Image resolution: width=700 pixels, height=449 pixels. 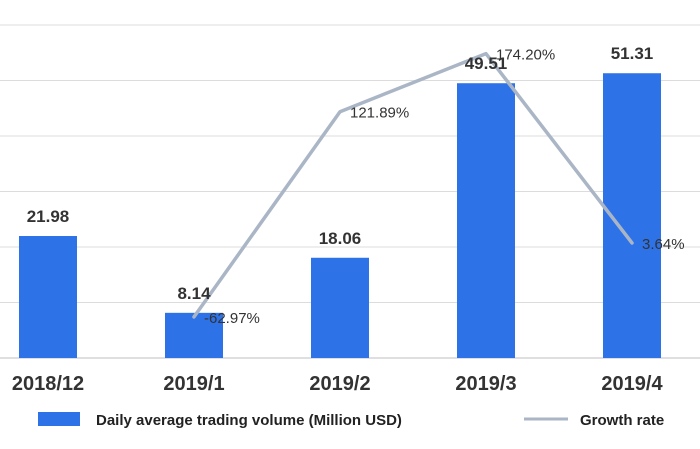 What do you see at coordinates (486, 63) in the screenshot?
I see `bar-value-label: 49.51` at bounding box center [486, 63].